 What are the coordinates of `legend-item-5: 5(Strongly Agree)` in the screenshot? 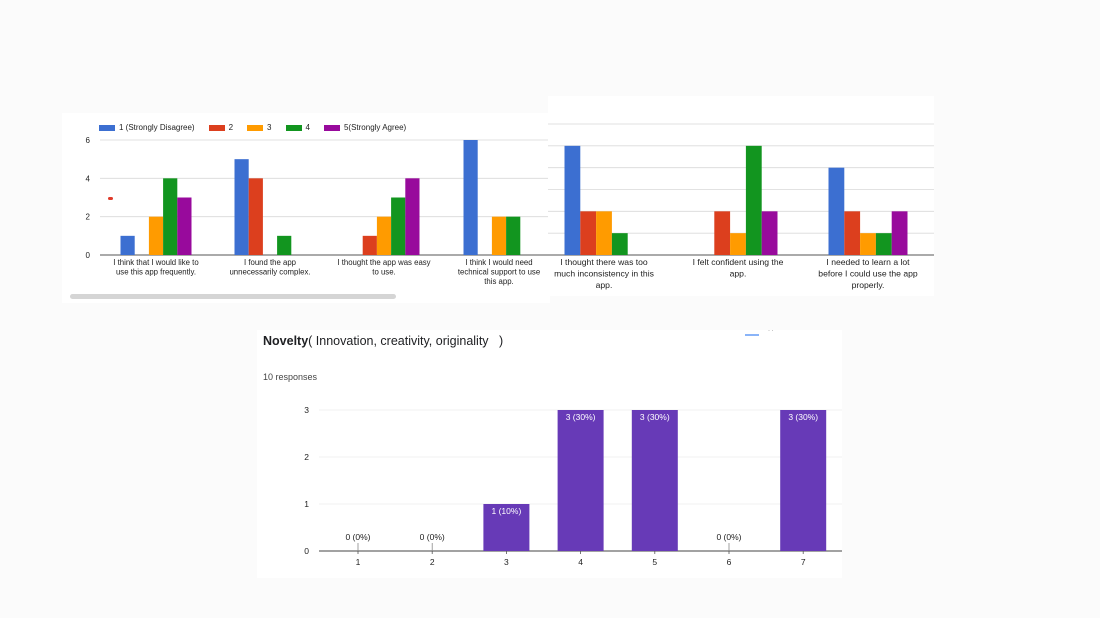 It's located at (365, 127).